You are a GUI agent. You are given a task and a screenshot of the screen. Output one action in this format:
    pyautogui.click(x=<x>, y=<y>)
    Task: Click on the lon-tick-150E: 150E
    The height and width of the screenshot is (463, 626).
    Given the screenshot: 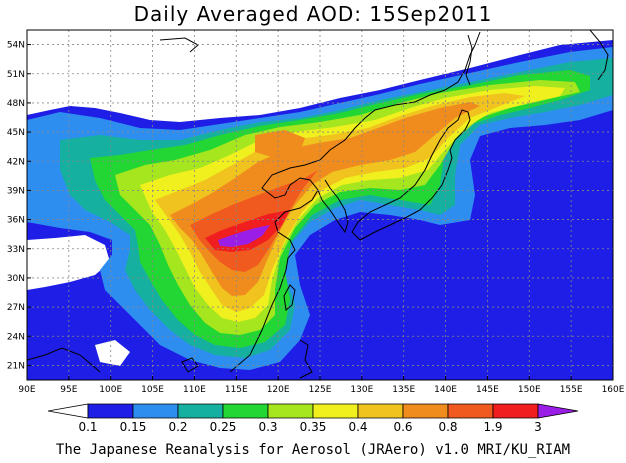 What is the action you would take?
    pyautogui.click(x=529, y=390)
    